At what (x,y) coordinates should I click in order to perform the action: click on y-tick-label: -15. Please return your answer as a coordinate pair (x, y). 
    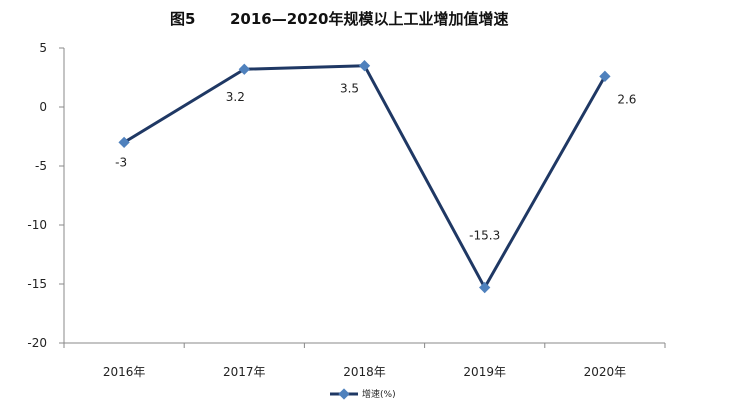
    Looking at the image, I should click on (37, 284).